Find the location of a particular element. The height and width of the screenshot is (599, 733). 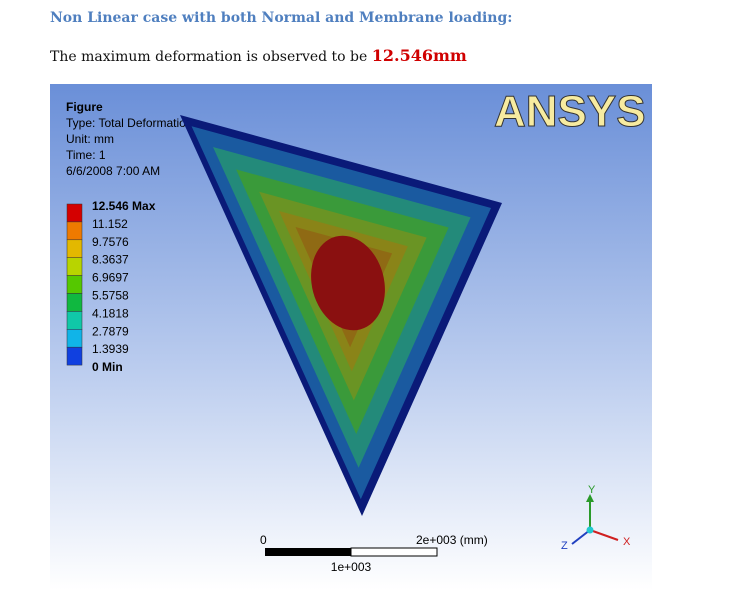

legend-label: 6.9697 is located at coordinates (110, 278).